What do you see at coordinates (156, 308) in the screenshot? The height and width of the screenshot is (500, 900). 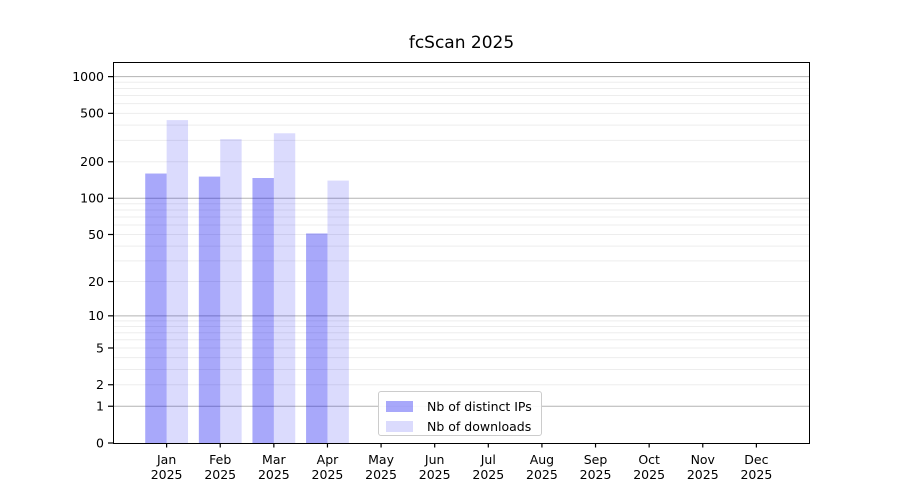 I see `bar-distinct-ips-jan` at bounding box center [156, 308].